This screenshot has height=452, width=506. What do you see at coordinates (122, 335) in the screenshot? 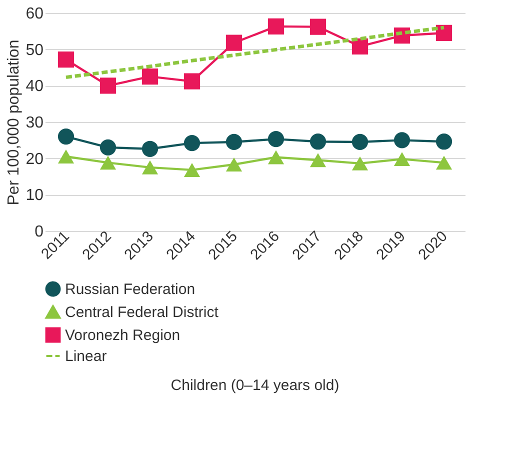
I see `legend-label: Voronezh Region` at bounding box center [122, 335].